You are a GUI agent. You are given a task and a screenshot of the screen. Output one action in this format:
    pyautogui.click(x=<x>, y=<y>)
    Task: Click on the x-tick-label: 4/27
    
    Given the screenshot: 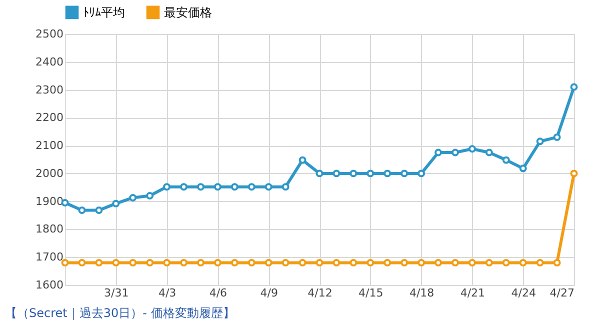 What is the action you would take?
    pyautogui.click(x=562, y=293)
    